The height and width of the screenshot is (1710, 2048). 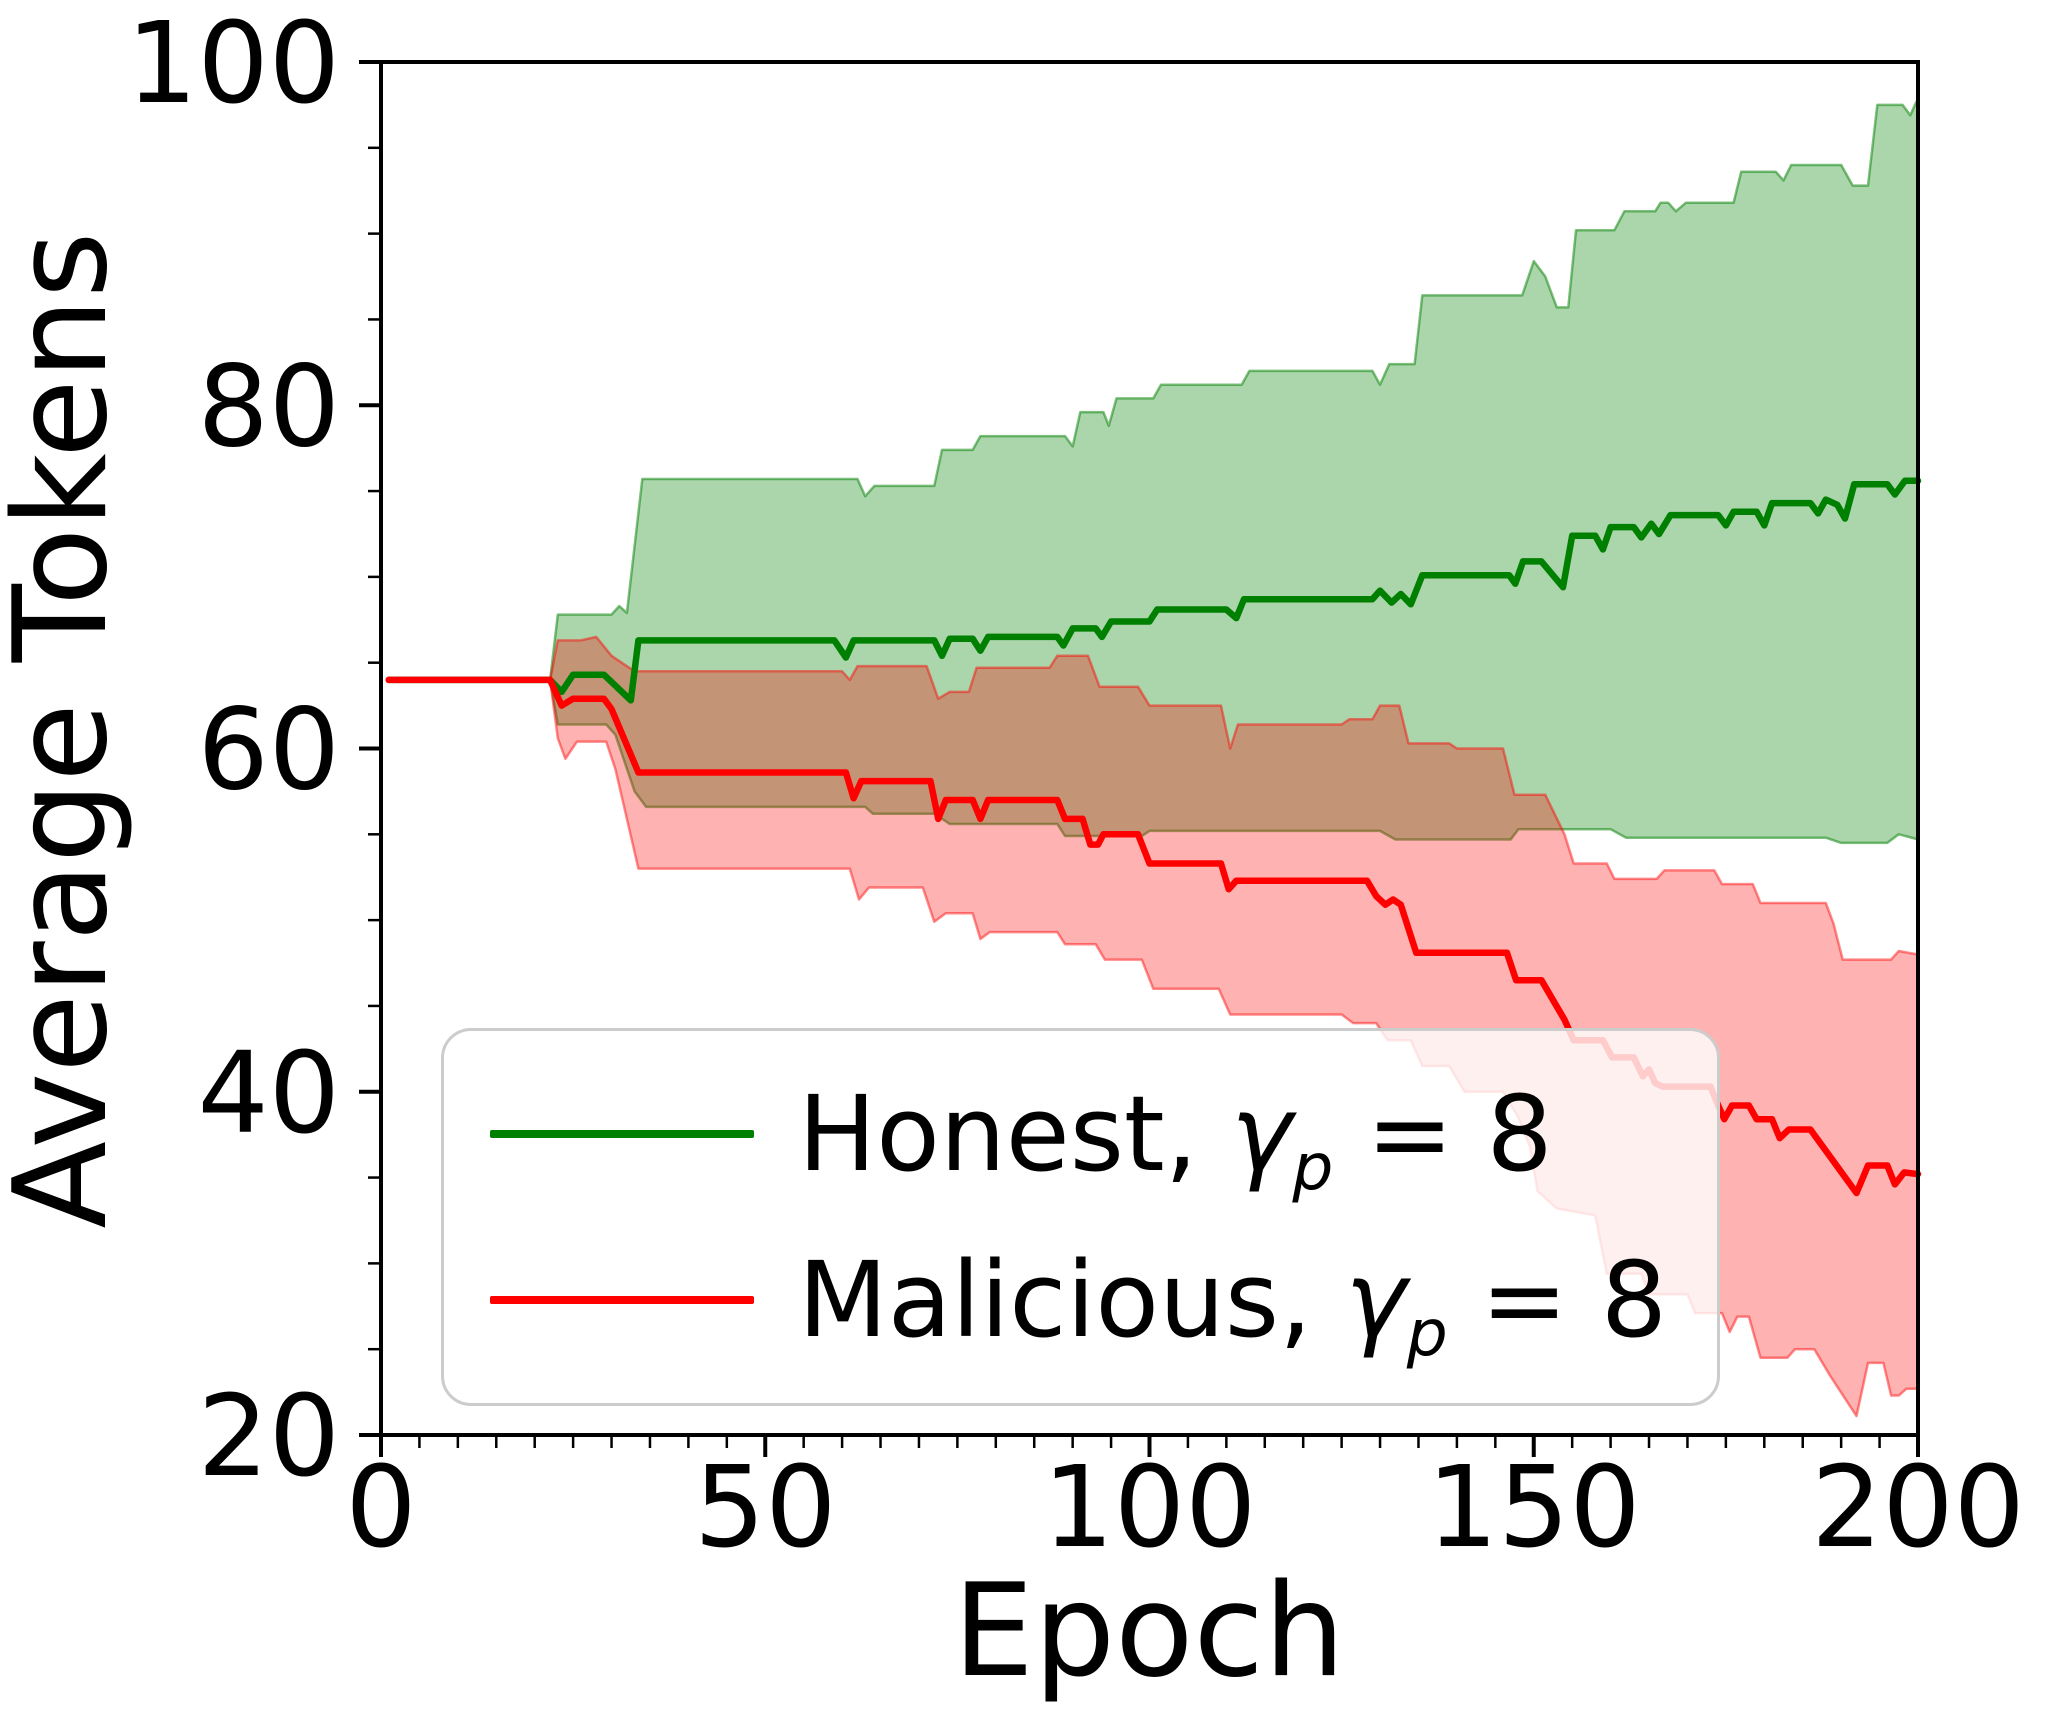 I want to click on x-axis-label: Epoch, so click(x=1149, y=1631).